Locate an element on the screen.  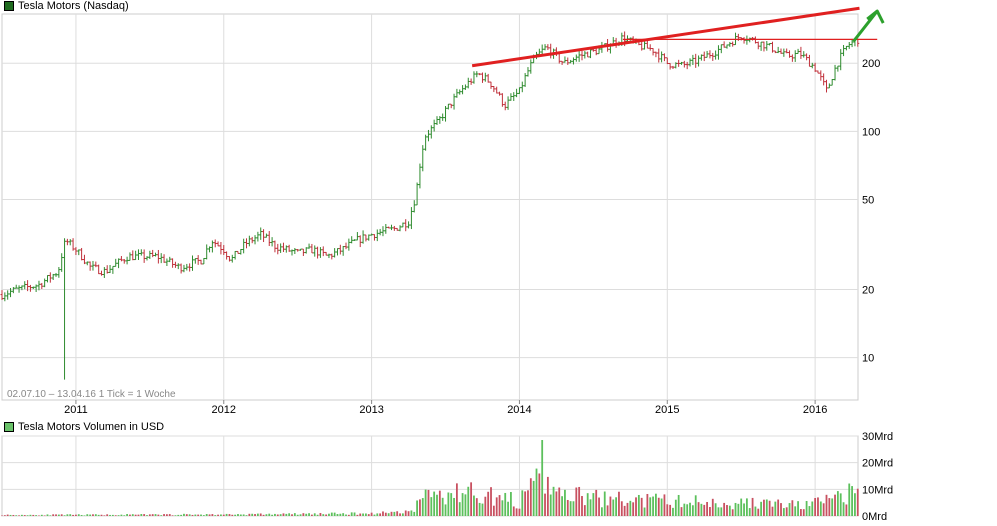
price-y-tick-label: 200 is located at coordinates (871, 64).